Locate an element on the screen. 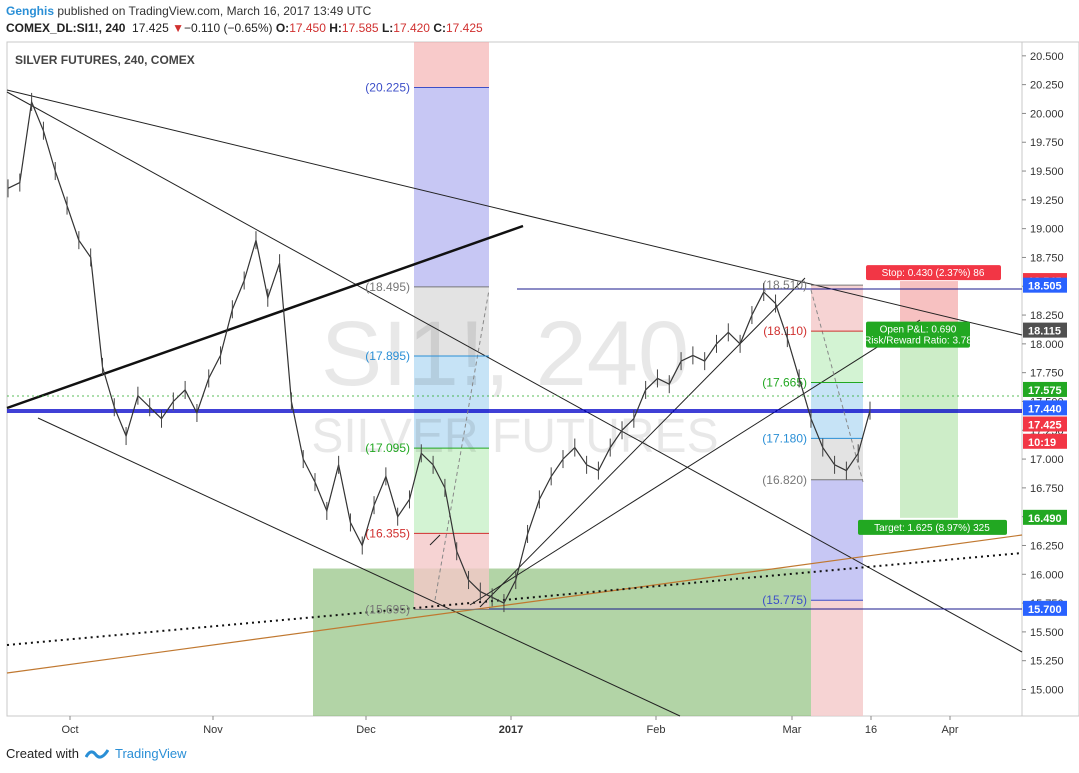 The height and width of the screenshot is (773, 1079). close-value: 17.425 is located at coordinates (464, 28).